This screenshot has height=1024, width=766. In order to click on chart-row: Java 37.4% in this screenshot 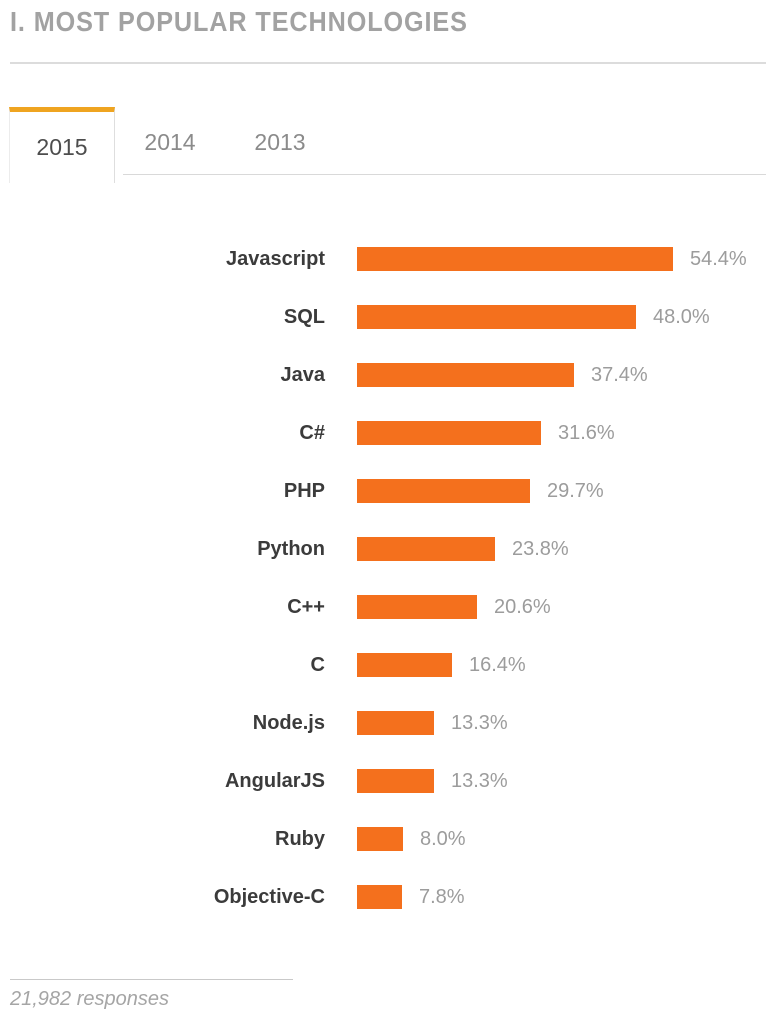, I will do `click(383, 375)`.